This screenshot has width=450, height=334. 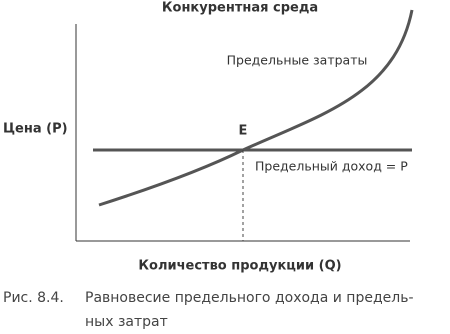 I want to click on marginal-cost-label: Предельные затраты, so click(x=297, y=60).